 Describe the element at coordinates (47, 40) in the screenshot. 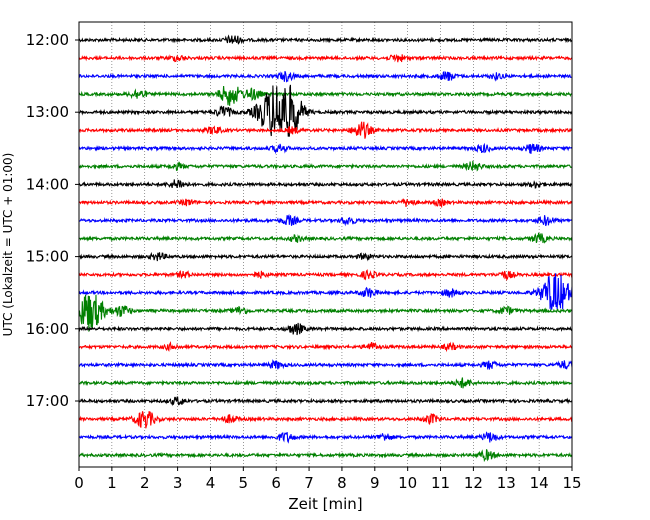

I see `y-tick-label: 12:00` at that location.